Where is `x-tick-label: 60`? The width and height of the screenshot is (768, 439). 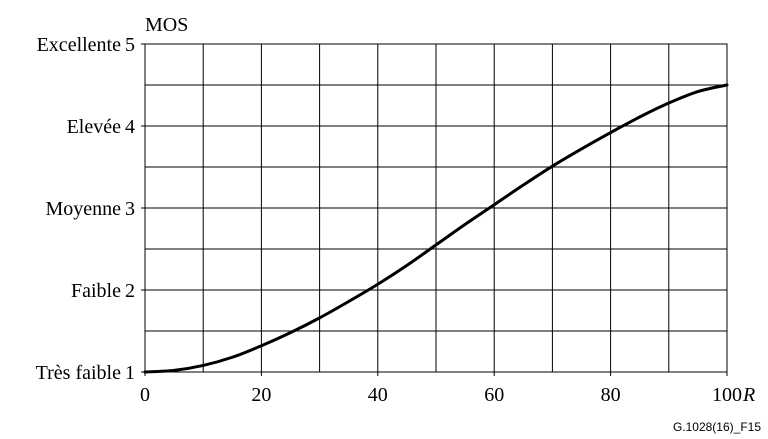 x-tick-label: 60 is located at coordinates (494, 395).